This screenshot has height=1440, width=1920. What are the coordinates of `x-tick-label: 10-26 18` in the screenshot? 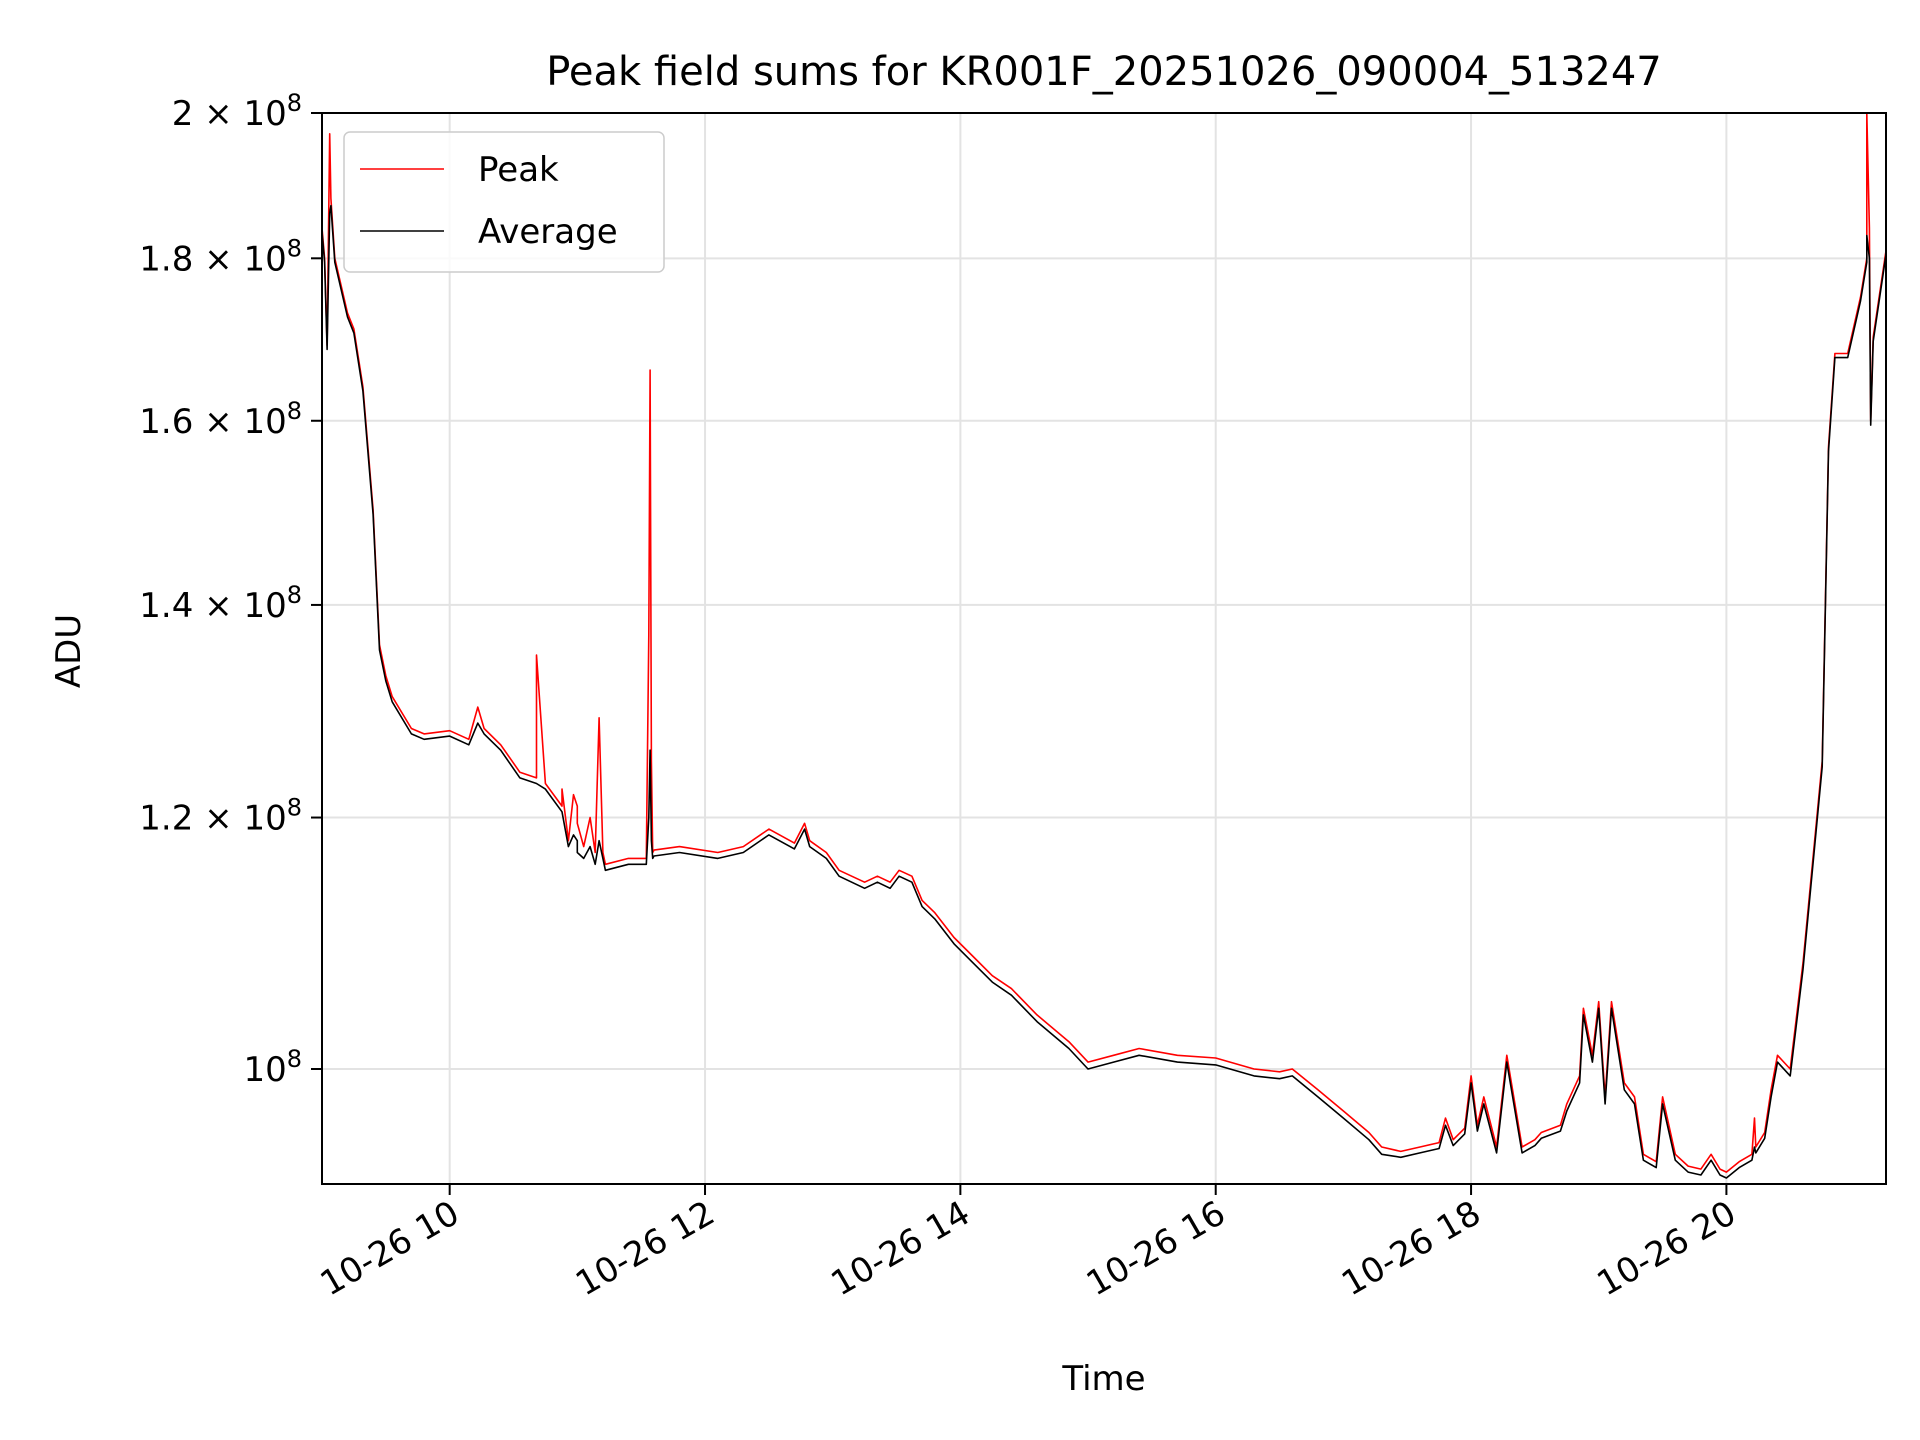 It's located at (1411, 1248).